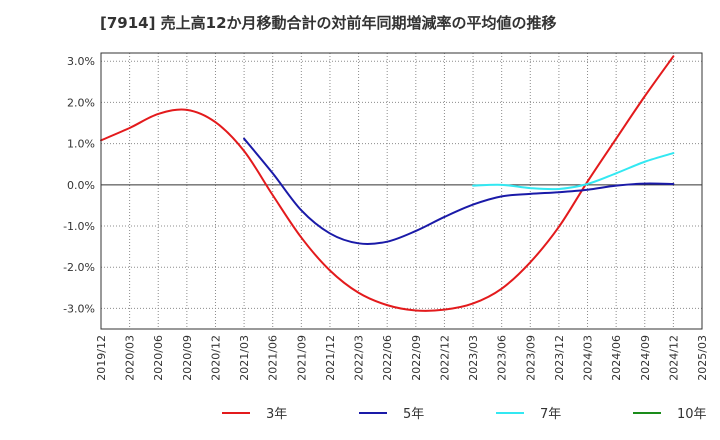 This screenshot has width=720, height=440. Describe the element at coordinates (244, 358) in the screenshot. I see `x-tick-label: 2021/03` at that location.